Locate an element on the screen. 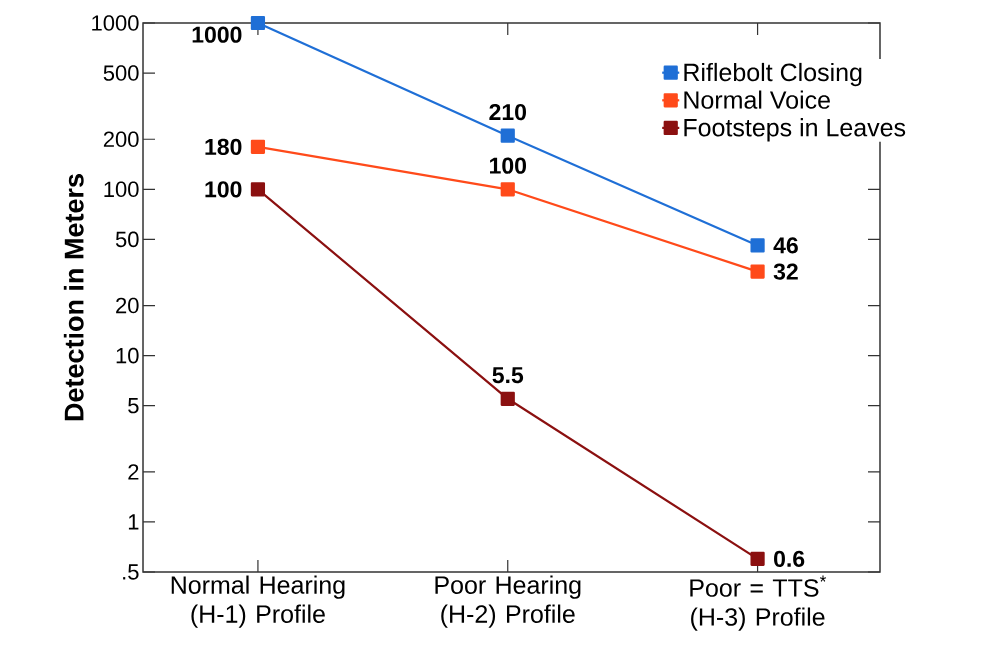 Image resolution: width=1005 pixels, height=664 pixels. data-label: 0.6 is located at coordinates (789, 558).